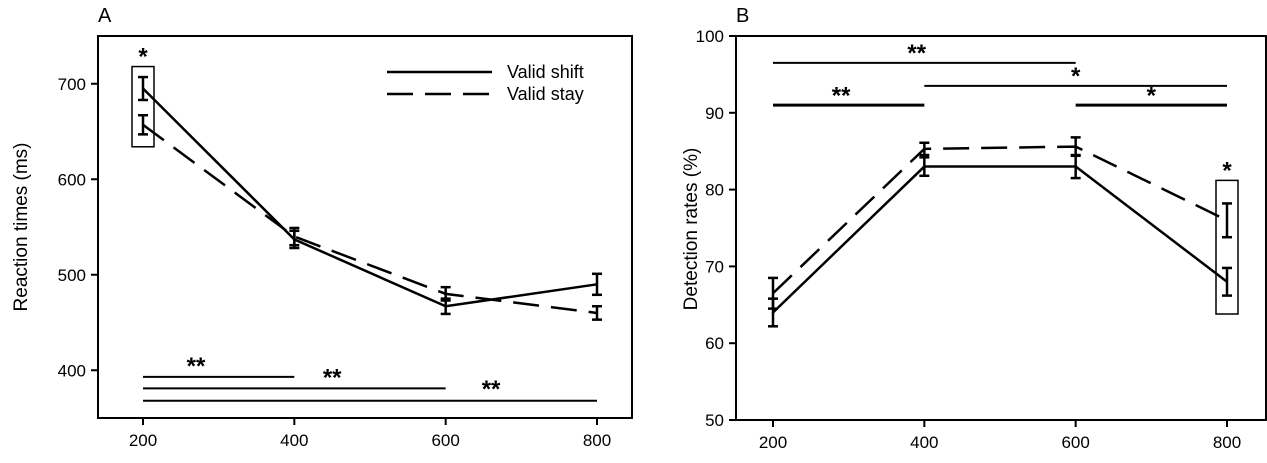  I want to click on y-ticks-b: 50 60 70 80 90 100, so click(716, 228).